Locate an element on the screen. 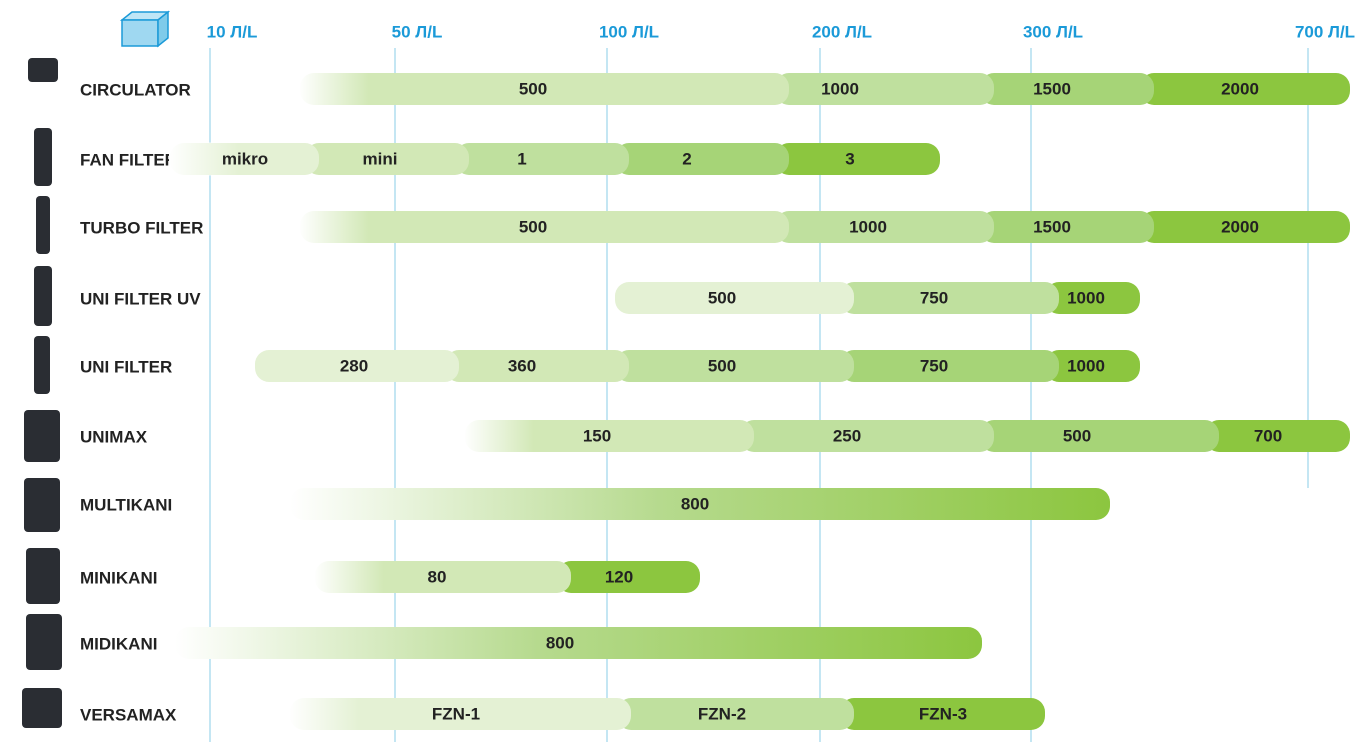 The width and height of the screenshot is (1369, 747). segment-label: 150 is located at coordinates (597, 435).